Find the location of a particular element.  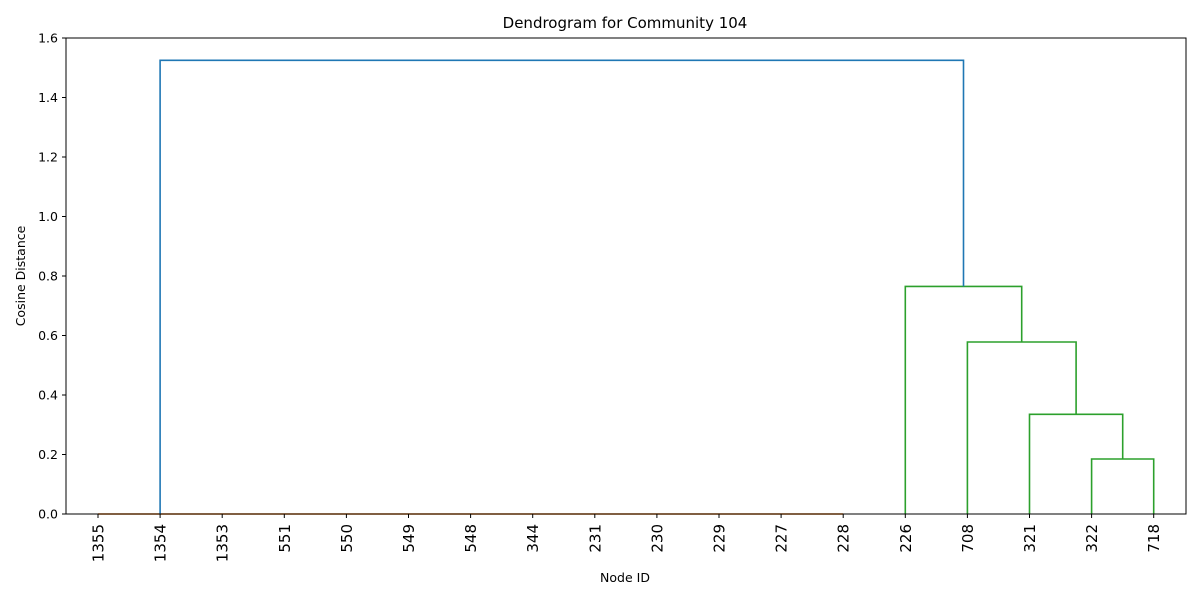

leaf-label: 1354 is located at coordinates (161, 543).